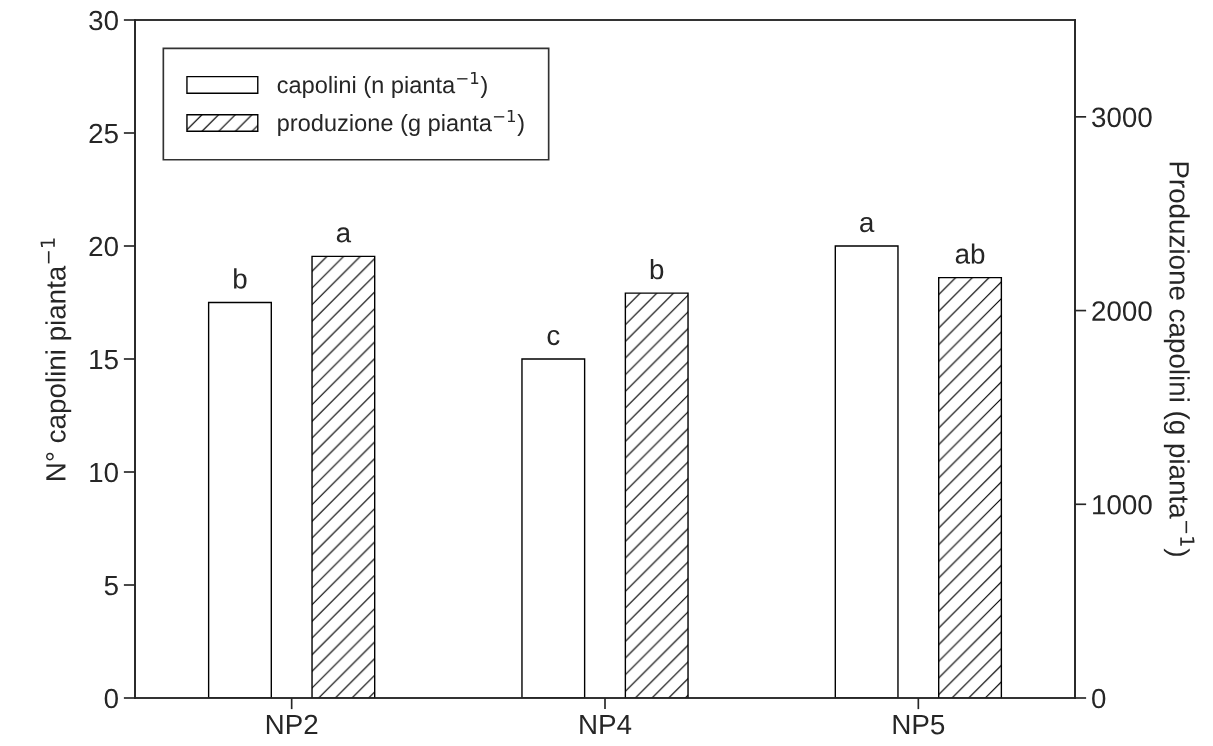 The width and height of the screenshot is (1213, 746). What do you see at coordinates (1179, 359) in the screenshot?
I see `y2-axis-title: Produzione capolini (g pianta$^{−1}$)` at bounding box center [1179, 359].